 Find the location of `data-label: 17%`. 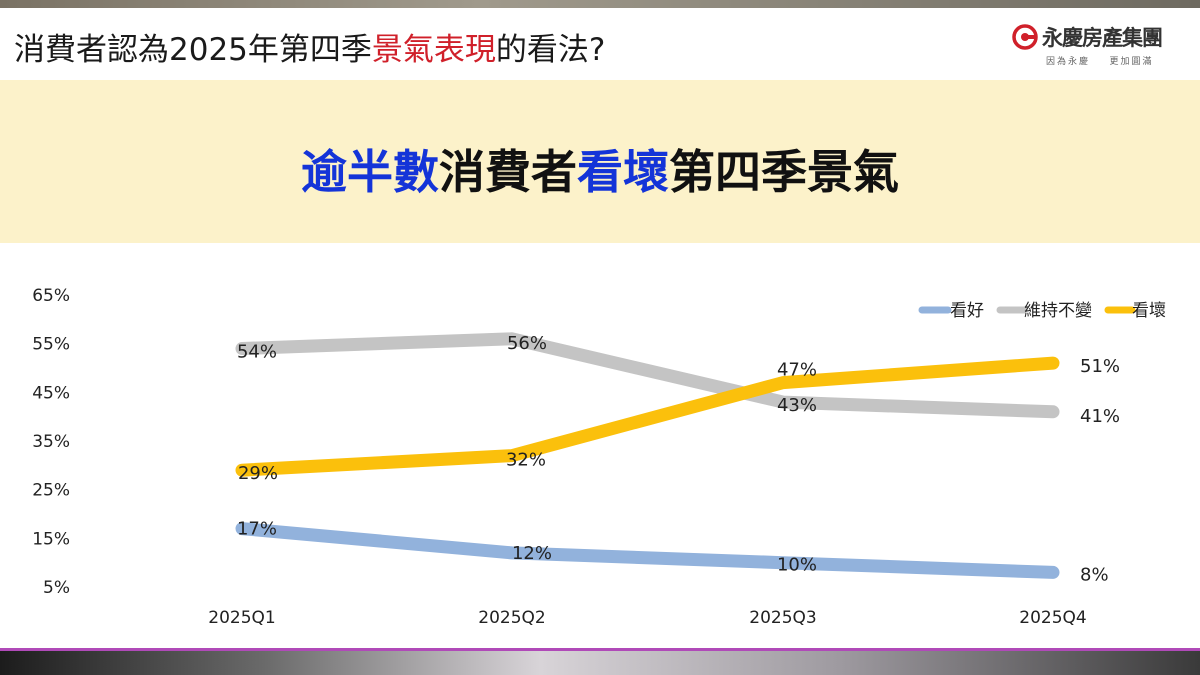

data-label: 17% is located at coordinates (257, 529).